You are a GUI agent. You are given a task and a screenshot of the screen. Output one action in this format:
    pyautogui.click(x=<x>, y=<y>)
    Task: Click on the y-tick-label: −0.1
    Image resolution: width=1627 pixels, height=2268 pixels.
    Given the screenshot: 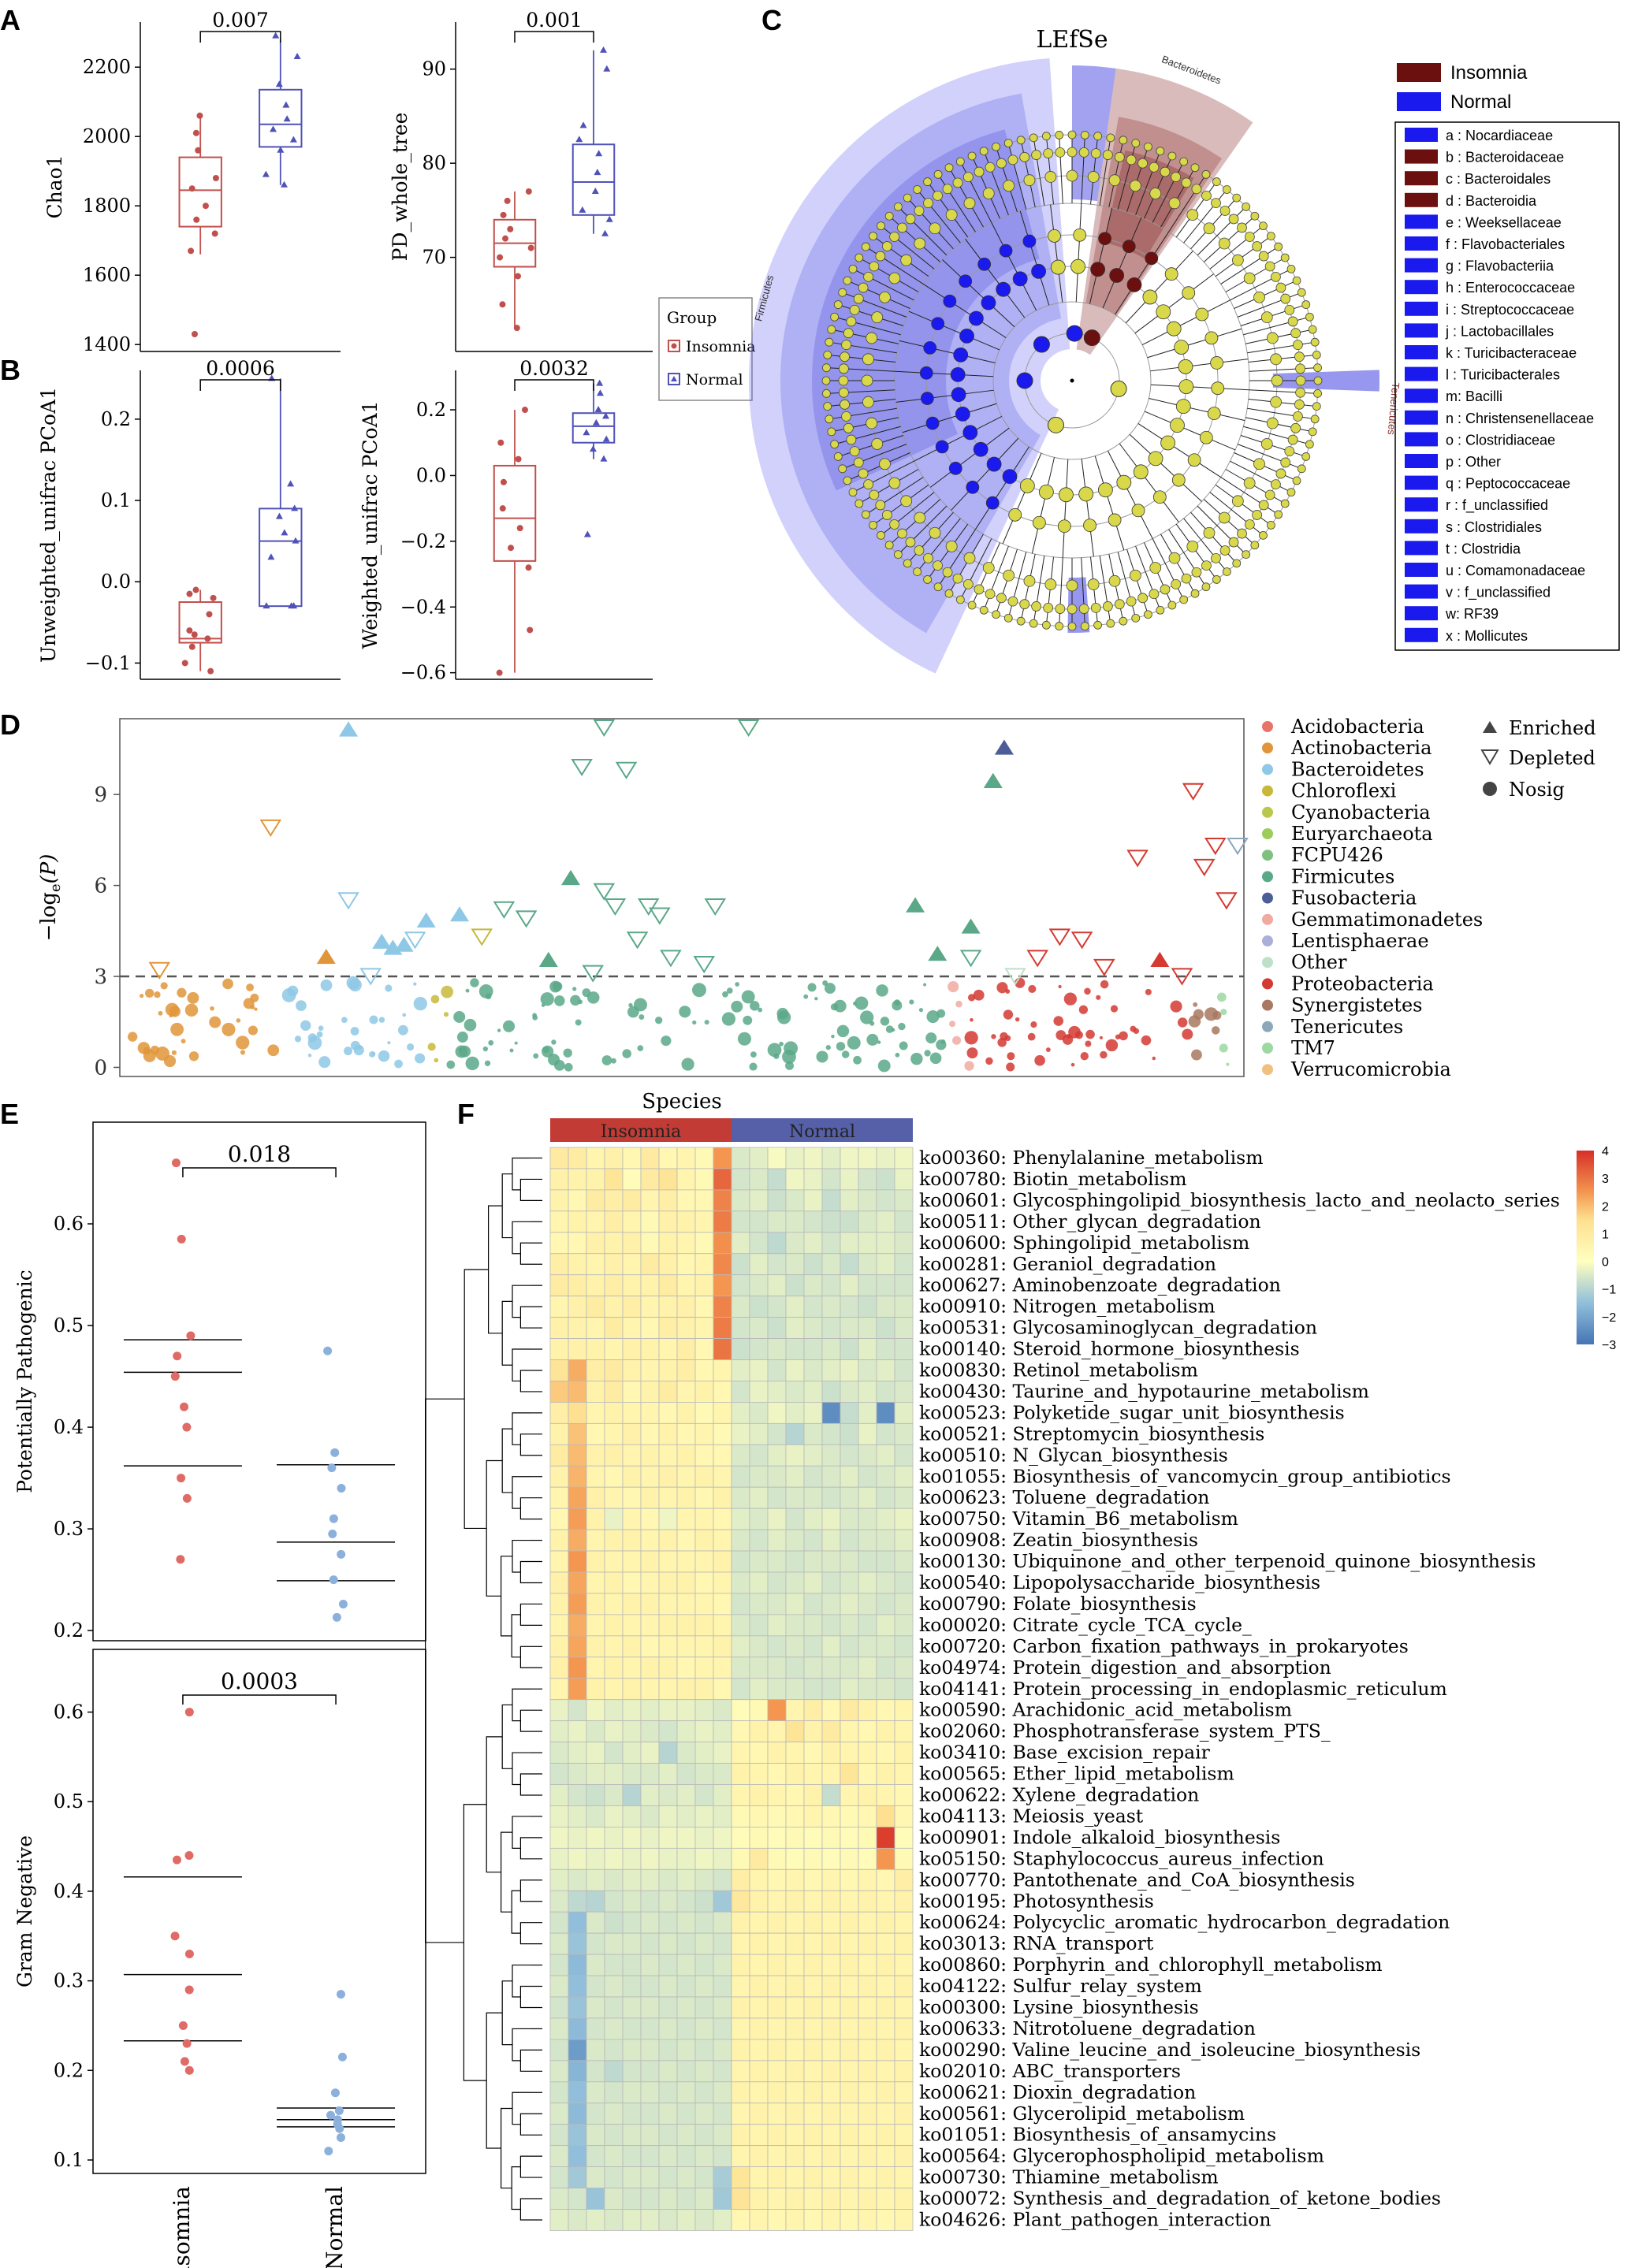 What is the action you would take?
    pyautogui.click(x=108, y=663)
    